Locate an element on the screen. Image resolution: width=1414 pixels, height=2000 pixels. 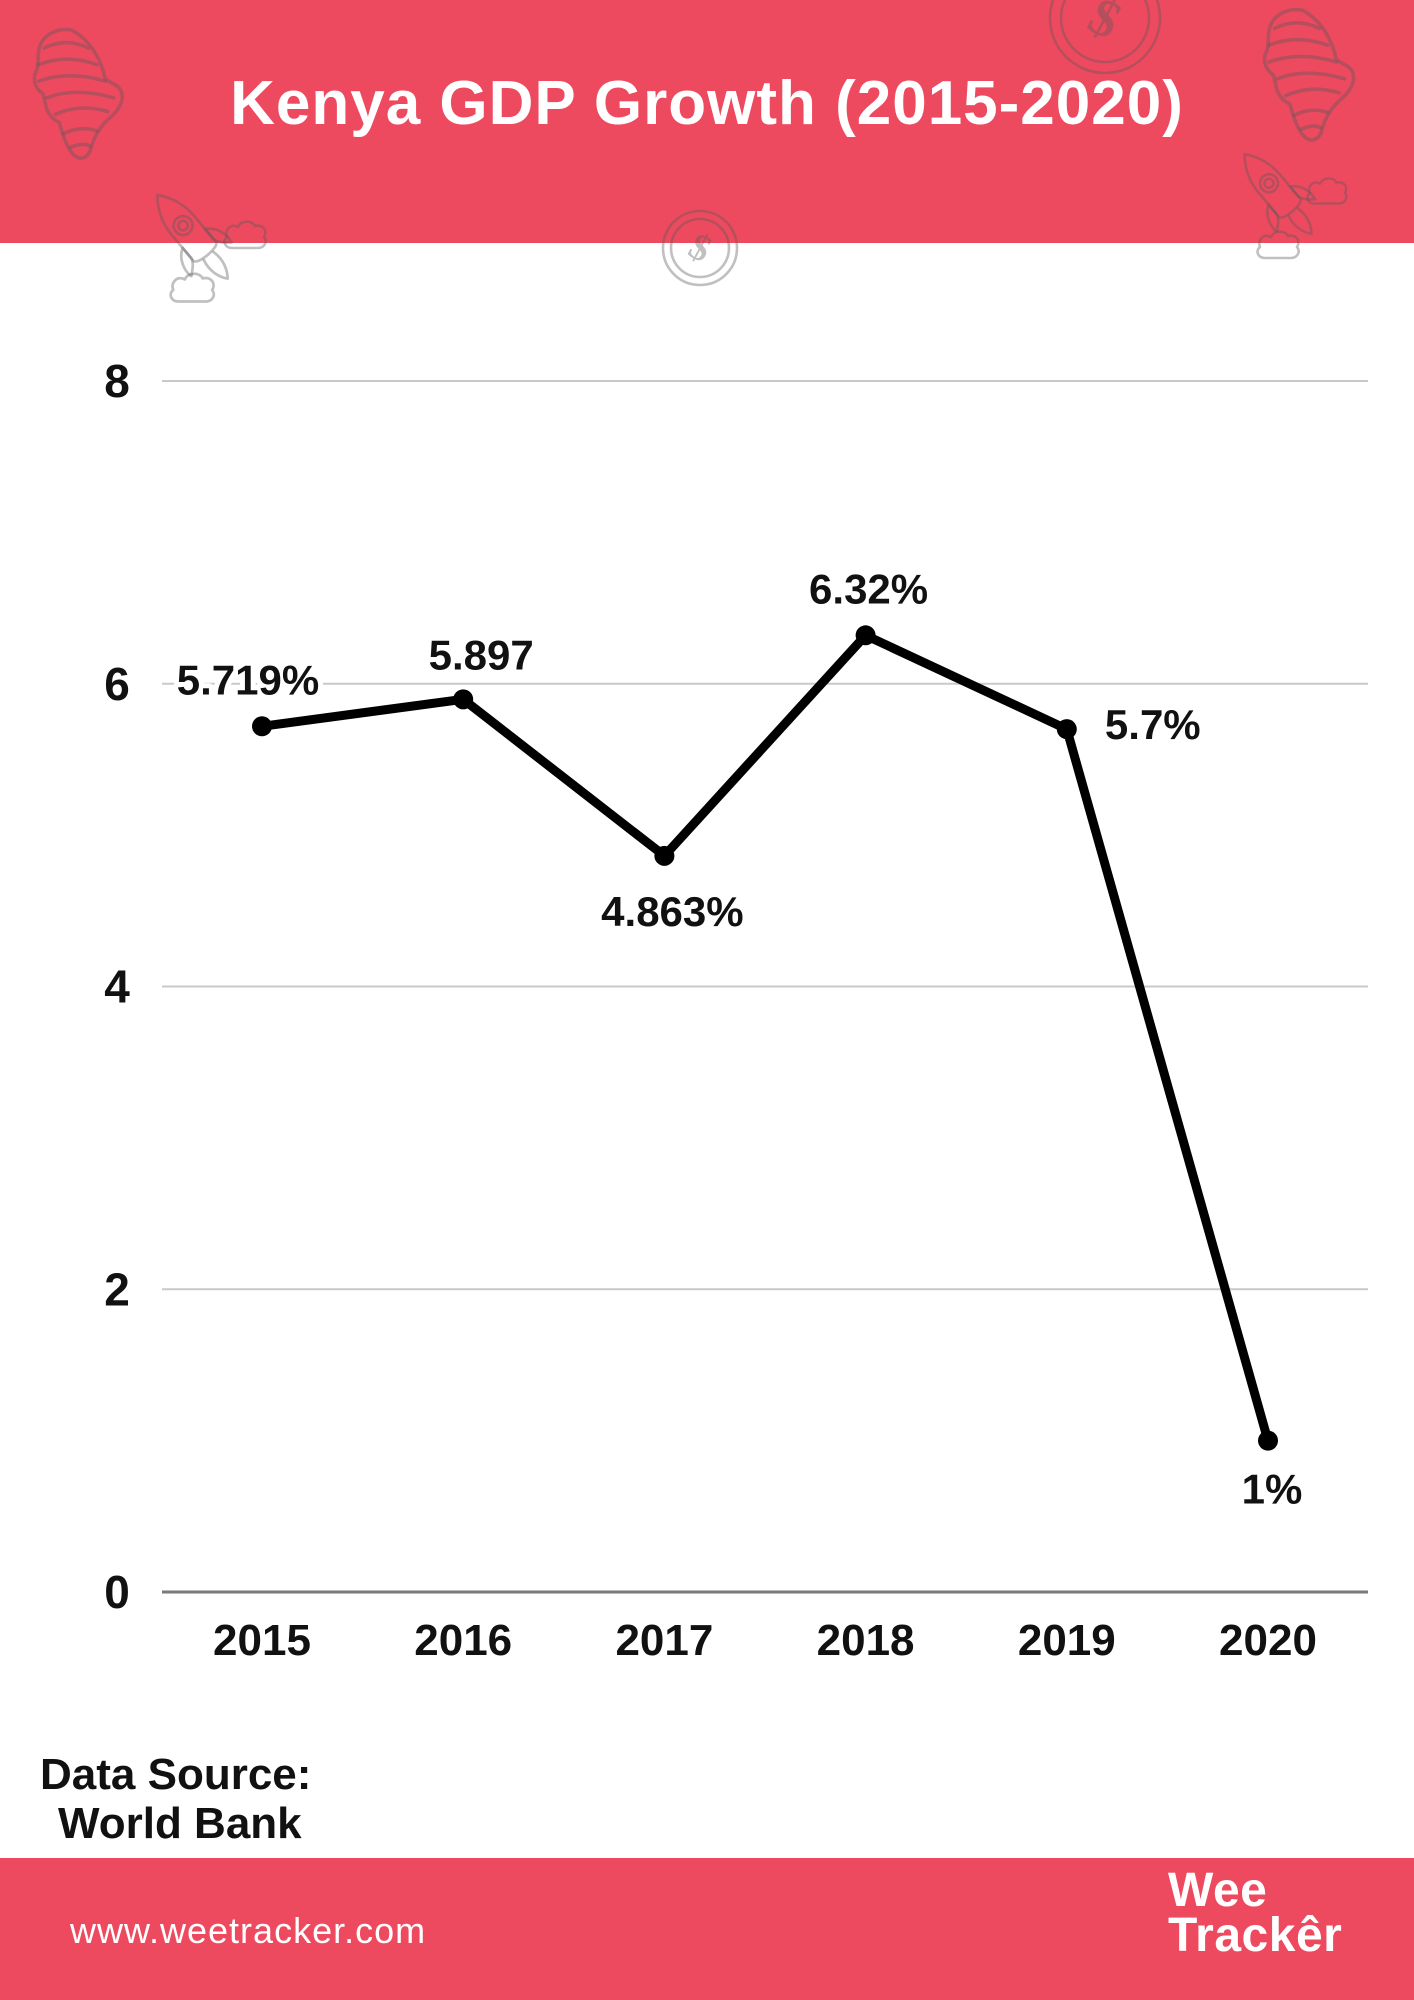
logo-line-1: Wee is located at coordinates (1218, 1890).